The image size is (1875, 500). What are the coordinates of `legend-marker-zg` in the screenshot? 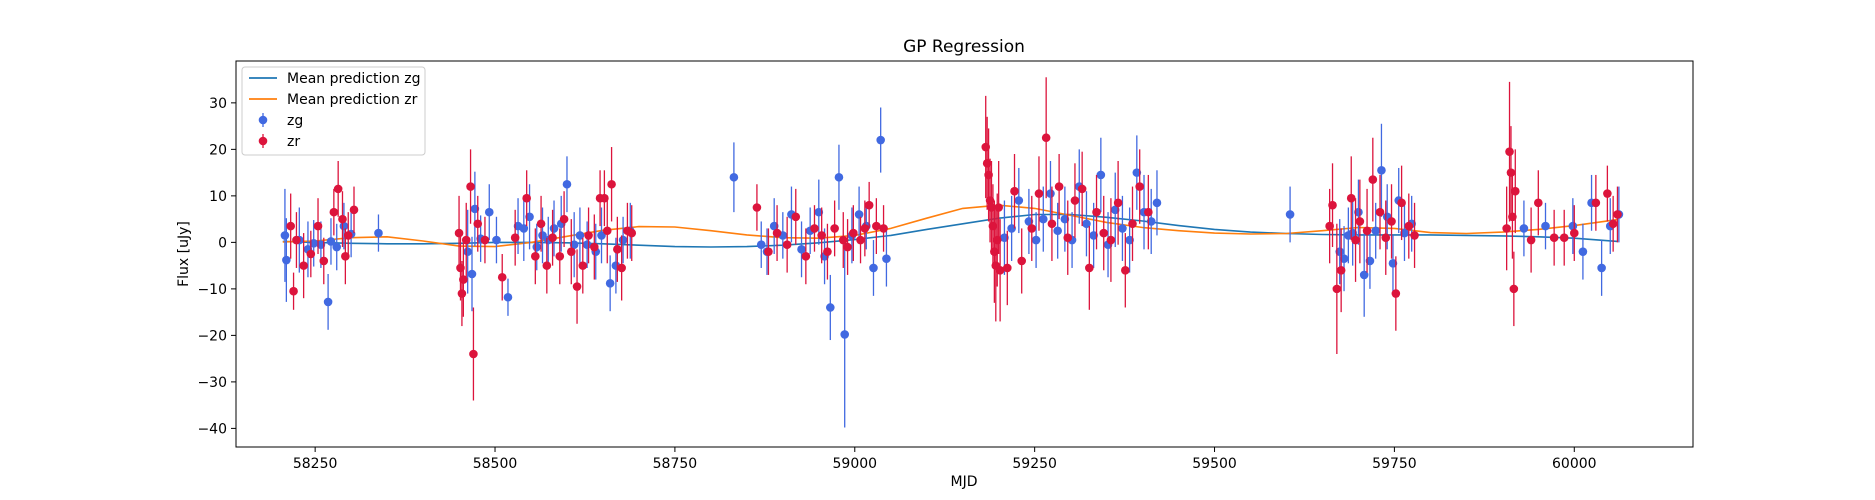 It's located at (263, 120).